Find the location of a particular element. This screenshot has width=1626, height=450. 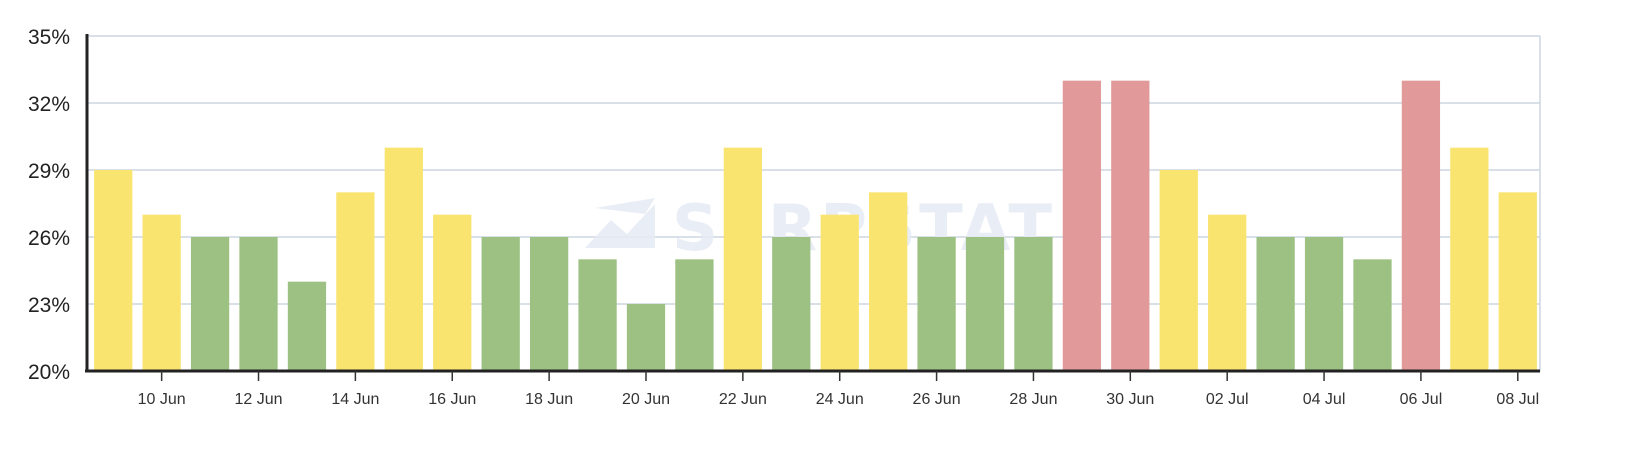

bar-13-jun is located at coordinates (307, 326).